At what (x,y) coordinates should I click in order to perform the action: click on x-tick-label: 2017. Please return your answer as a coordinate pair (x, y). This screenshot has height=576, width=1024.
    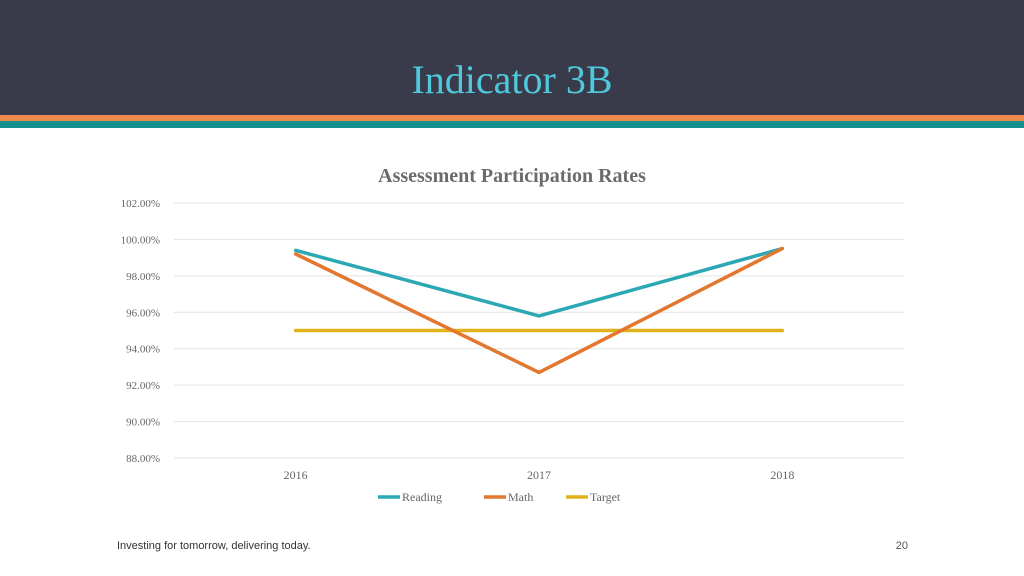
    Looking at the image, I should click on (539, 475).